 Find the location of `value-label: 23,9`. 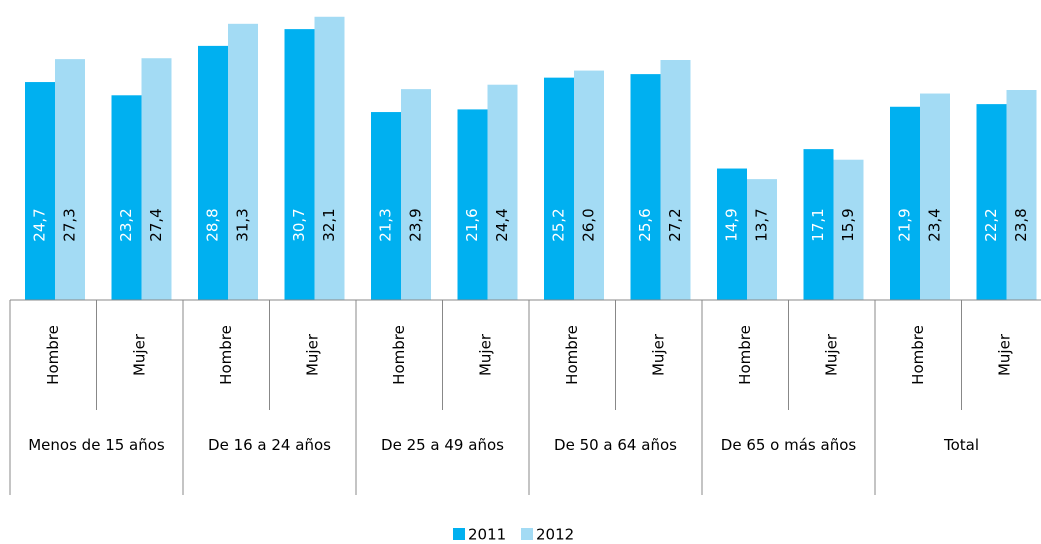

value-label: 23,9 is located at coordinates (416, 224).